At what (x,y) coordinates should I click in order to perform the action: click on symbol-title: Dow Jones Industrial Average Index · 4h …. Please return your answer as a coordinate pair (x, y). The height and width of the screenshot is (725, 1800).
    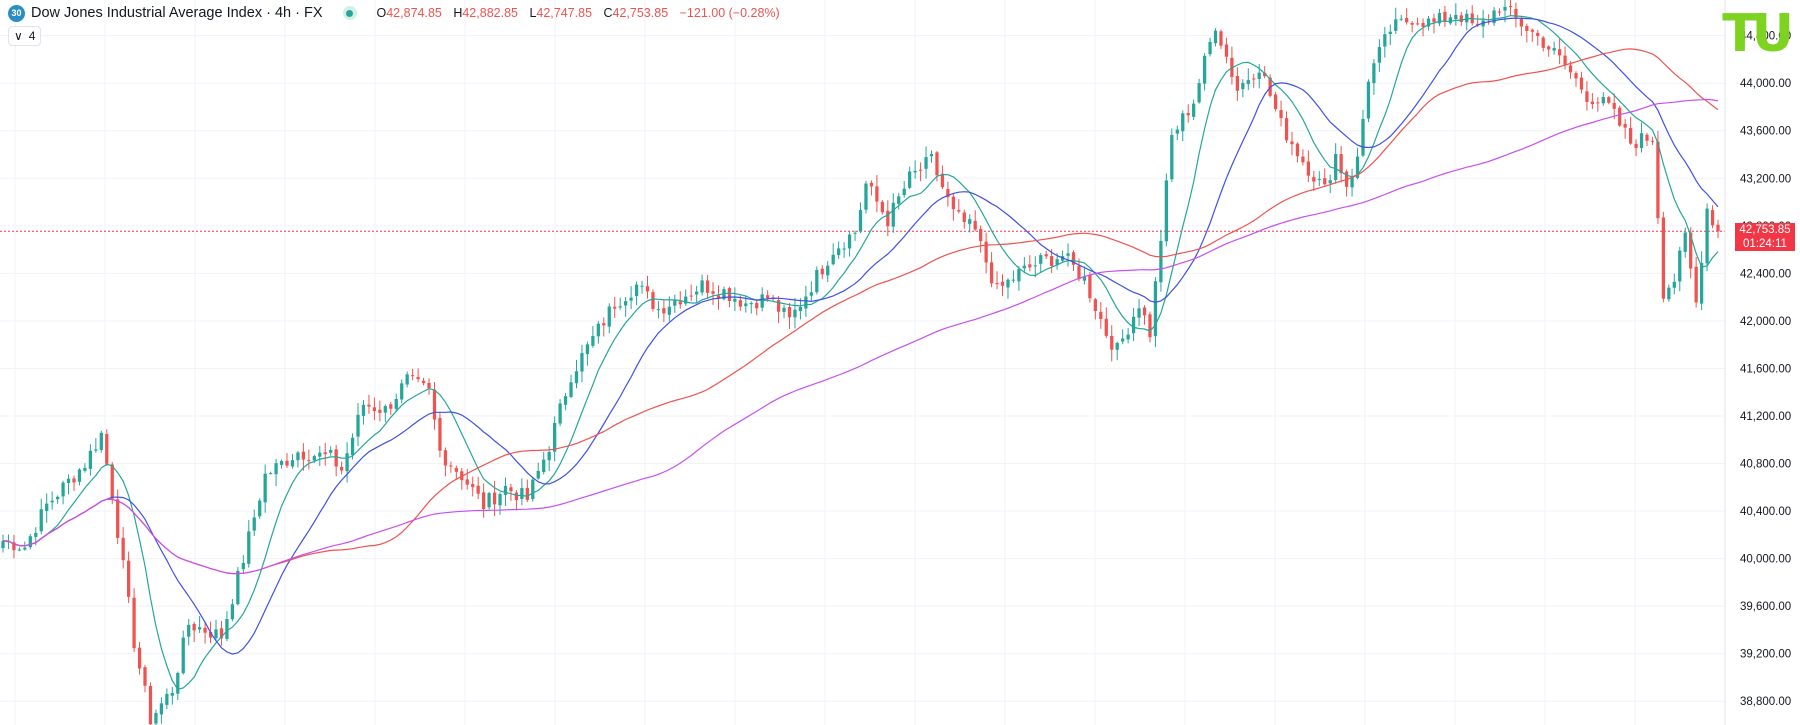
    Looking at the image, I should click on (177, 13).